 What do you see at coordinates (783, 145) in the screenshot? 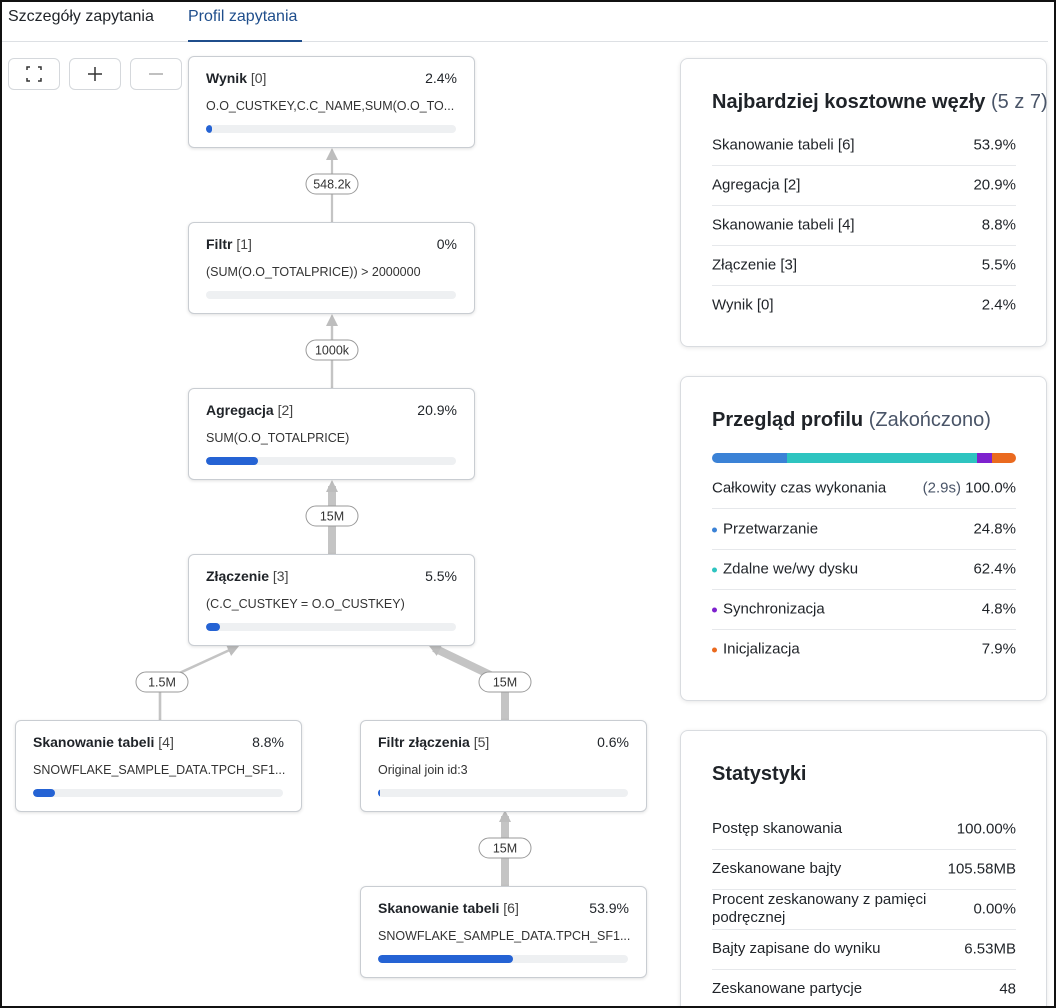
I see `row-label: Skanowanie tabeli [6]` at bounding box center [783, 145].